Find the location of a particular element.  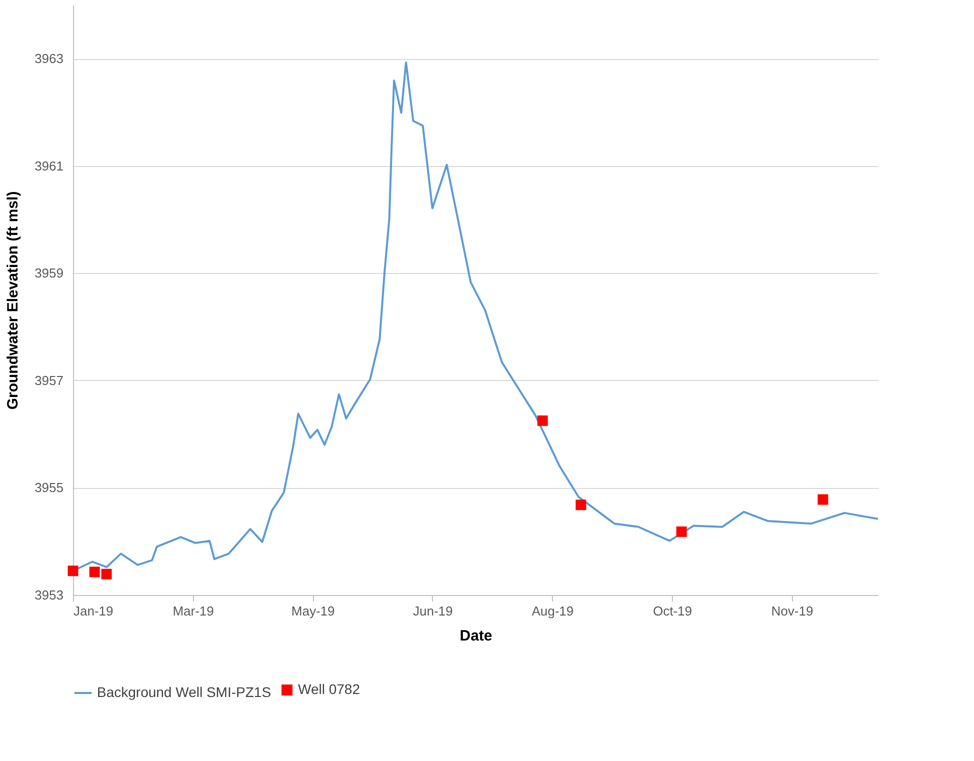

x-tick-label: Oct-19 is located at coordinates (672, 611).